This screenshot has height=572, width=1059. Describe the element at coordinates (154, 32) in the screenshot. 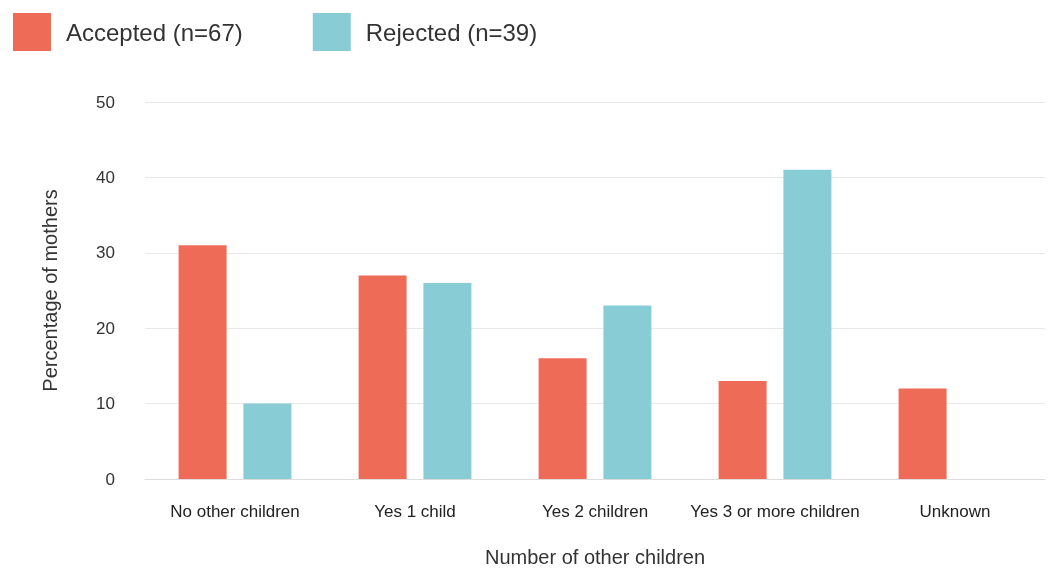

I see `legend-label: Accepted (n=67)` at that location.